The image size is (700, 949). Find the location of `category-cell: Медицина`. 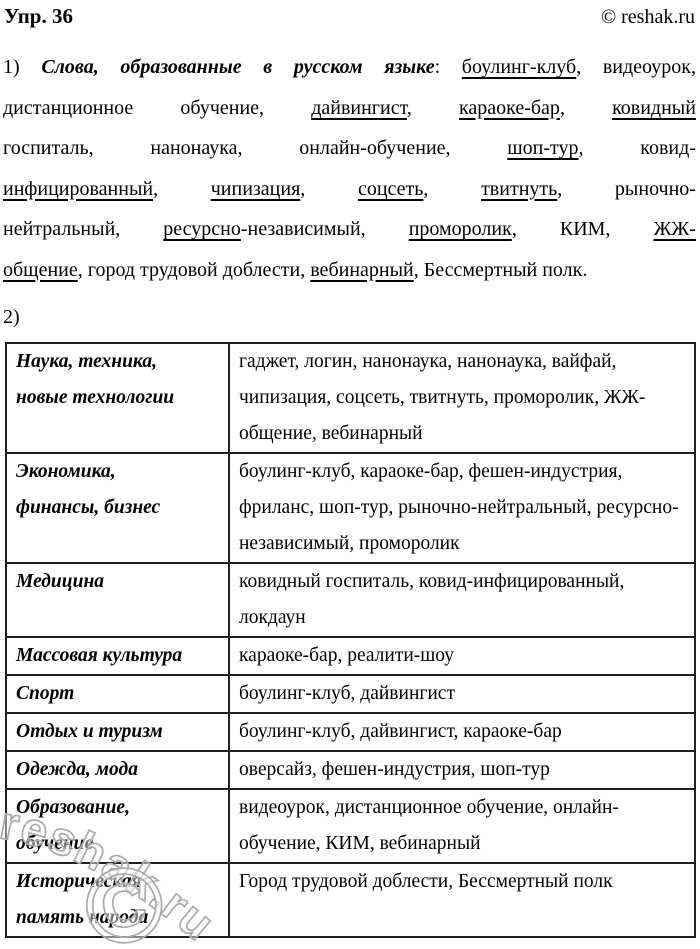

category-cell: Медицина is located at coordinates (117, 600).